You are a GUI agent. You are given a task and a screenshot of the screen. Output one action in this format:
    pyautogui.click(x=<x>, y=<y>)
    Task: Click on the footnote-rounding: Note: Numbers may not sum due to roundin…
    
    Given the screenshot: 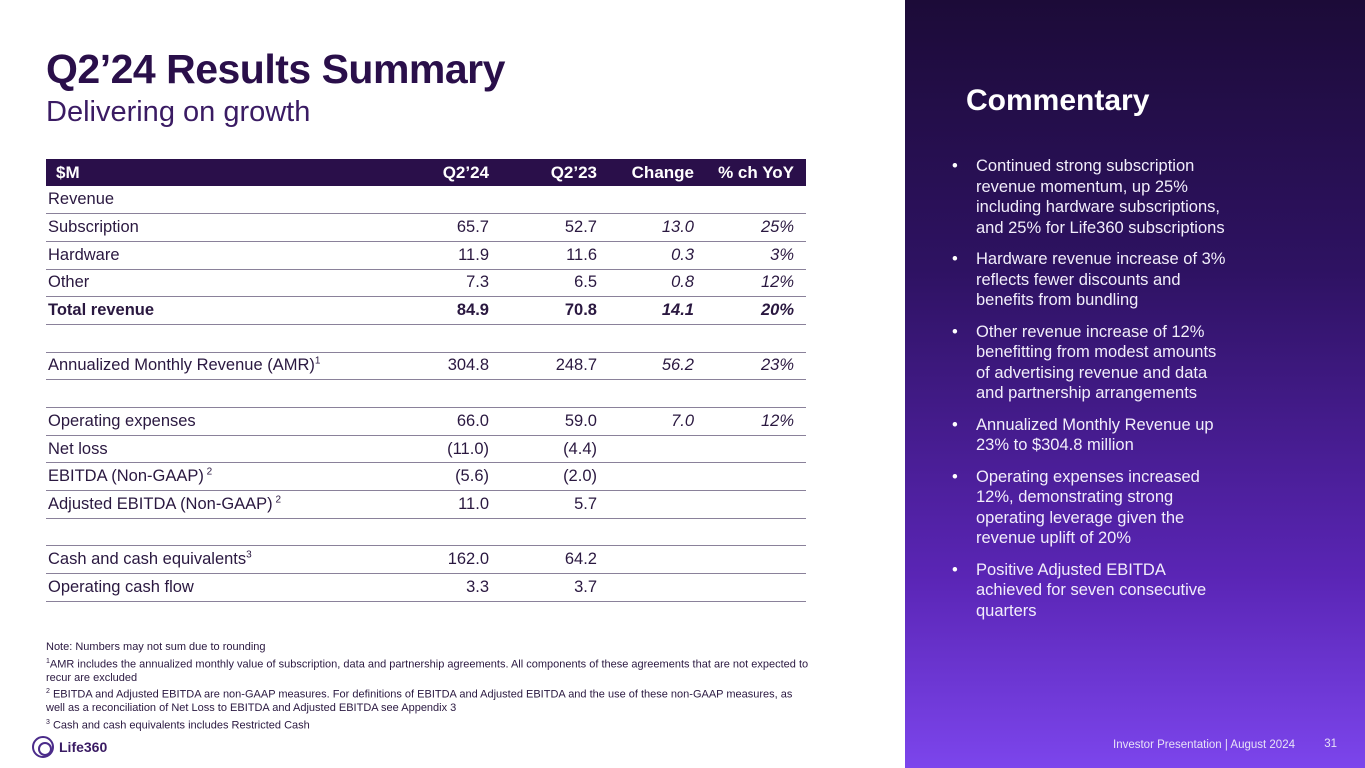 What is the action you would take?
    pyautogui.click(x=156, y=647)
    